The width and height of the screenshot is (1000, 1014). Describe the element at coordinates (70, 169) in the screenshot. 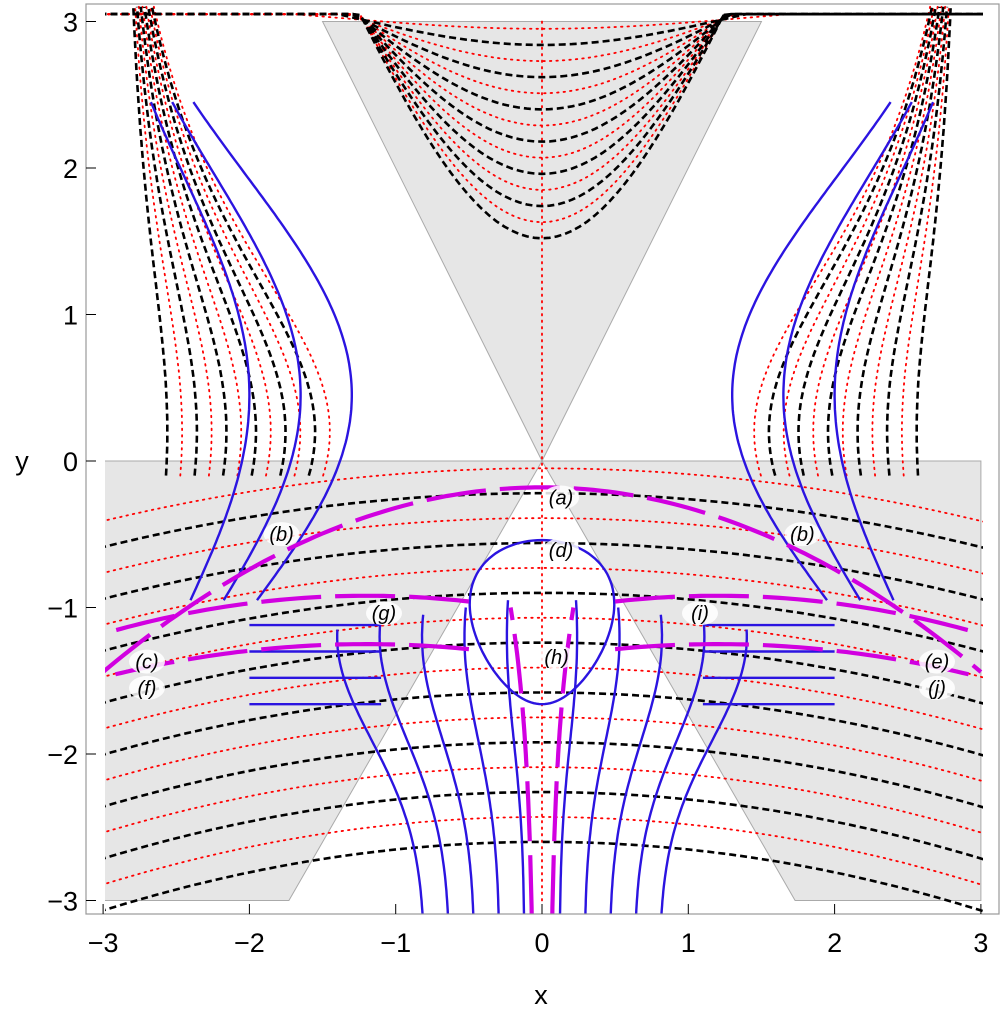

I see `y-tick-label: 2` at that location.